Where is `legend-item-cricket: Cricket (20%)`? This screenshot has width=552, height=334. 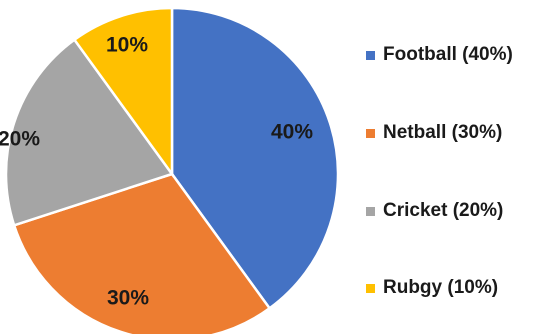
legend-item-cricket: Cricket (20%) is located at coordinates (434, 211).